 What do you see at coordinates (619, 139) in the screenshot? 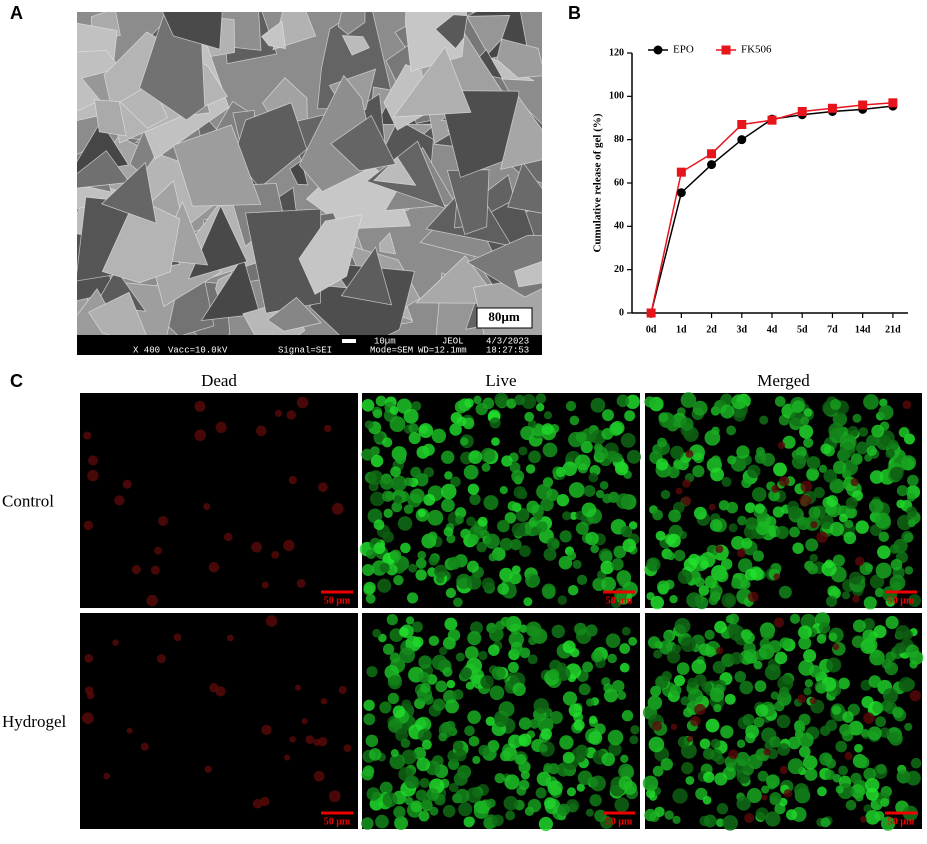
I see `y-tick-label: 80` at bounding box center [619, 139].